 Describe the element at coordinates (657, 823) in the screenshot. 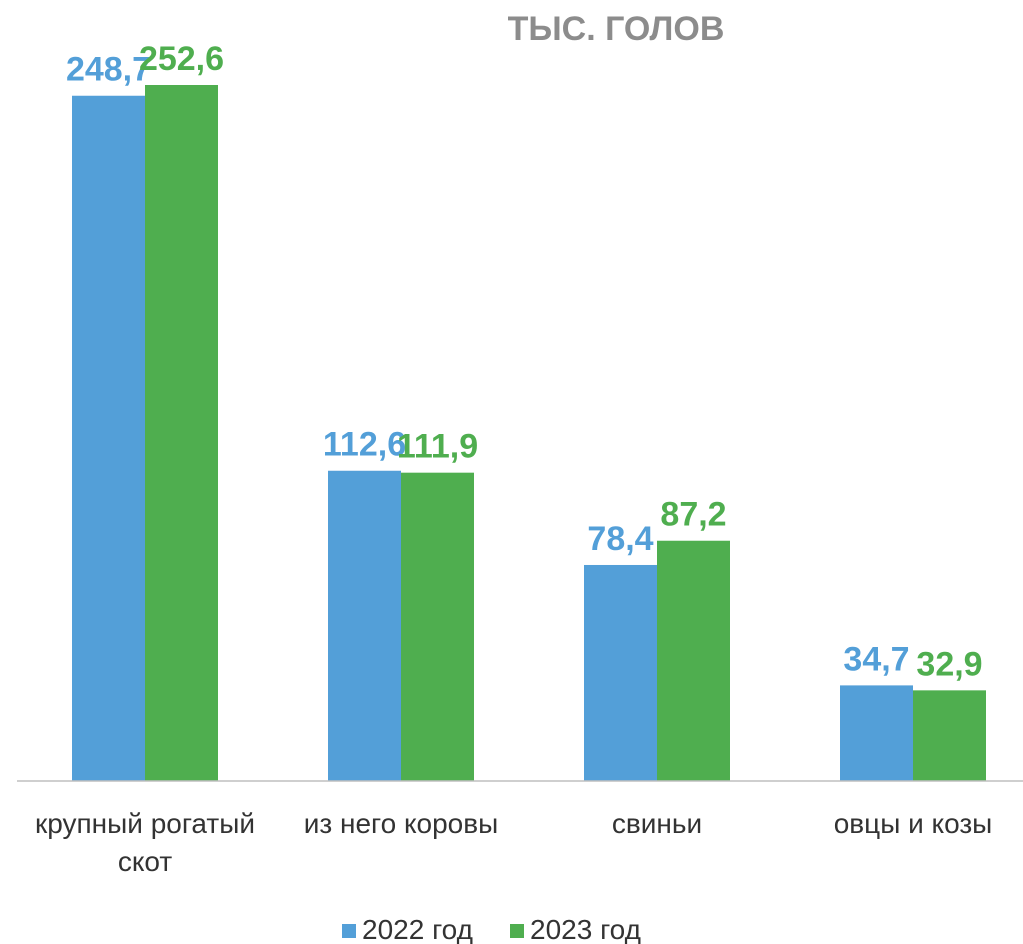

I see `category-label-2-line-0: свиньи` at that location.